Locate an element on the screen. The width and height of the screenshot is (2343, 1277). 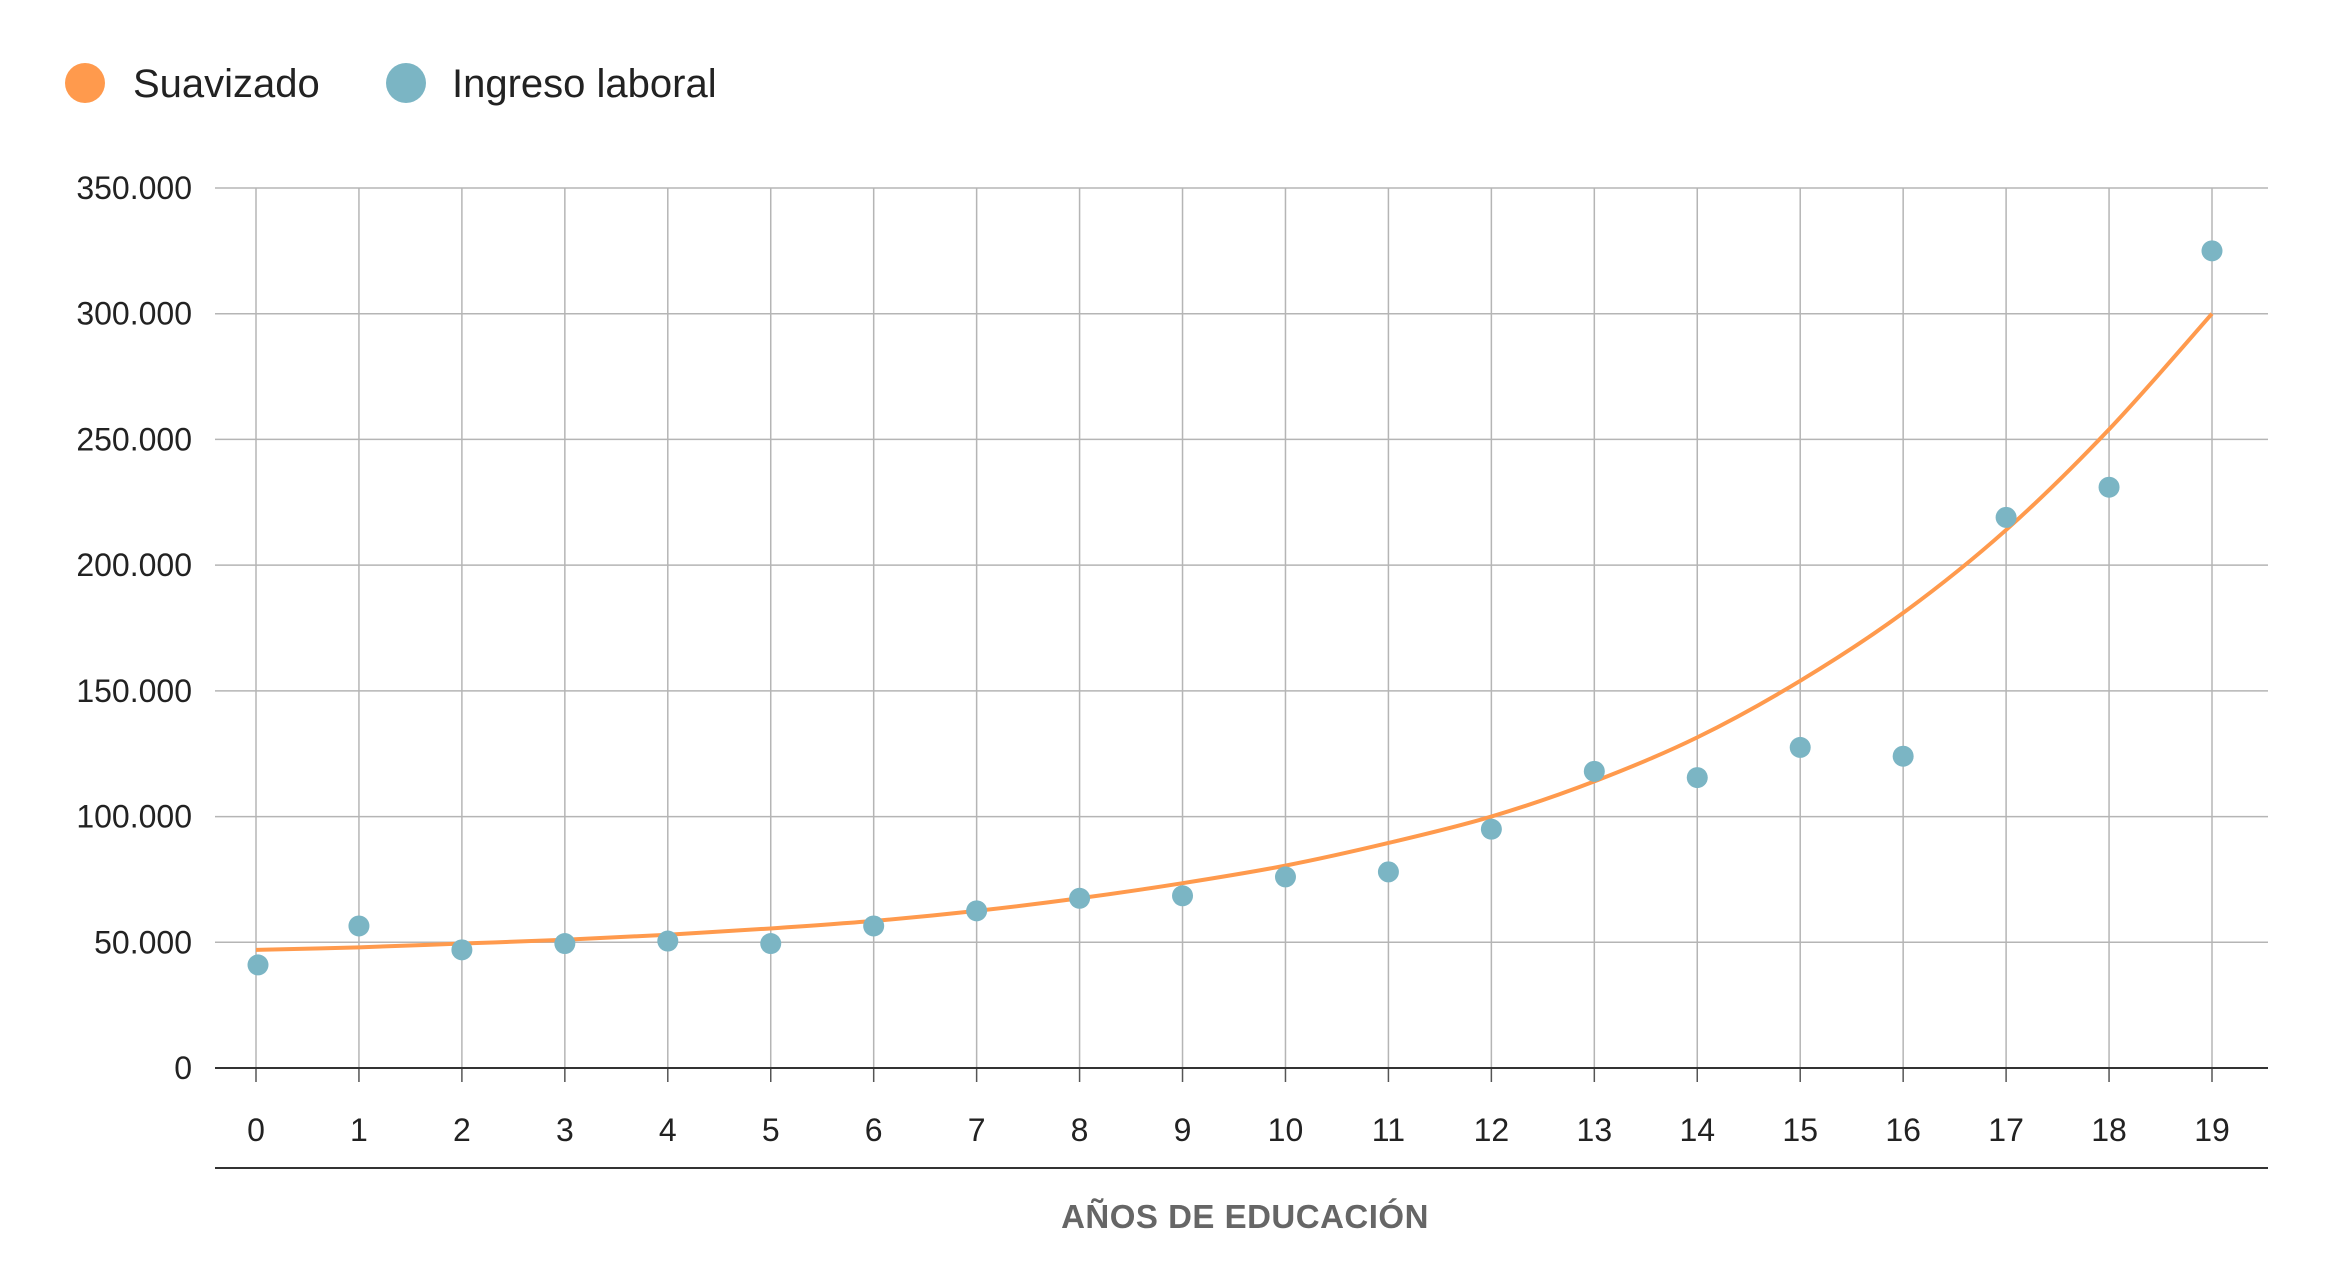
x-tick-label: 18 is located at coordinates (2109, 1130).